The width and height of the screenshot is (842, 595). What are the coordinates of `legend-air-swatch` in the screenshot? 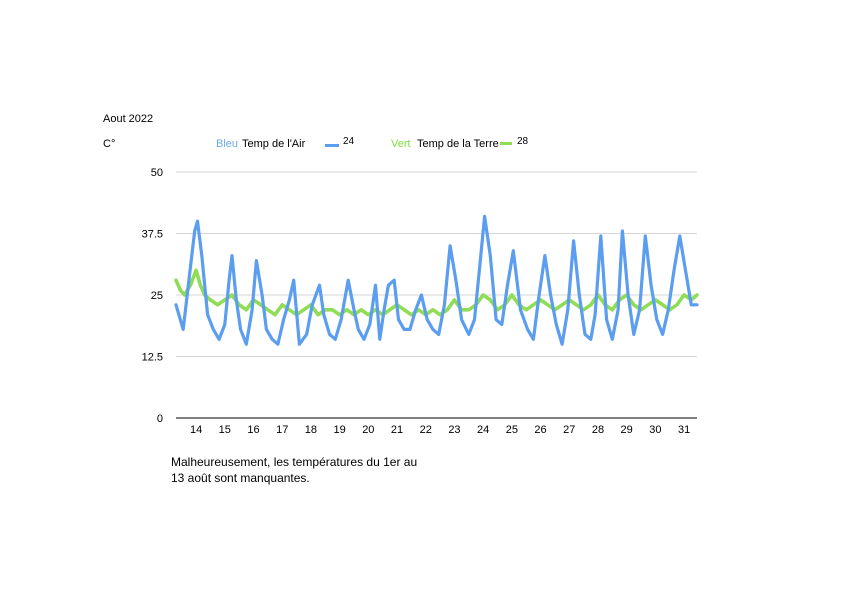 It's located at (332, 145).